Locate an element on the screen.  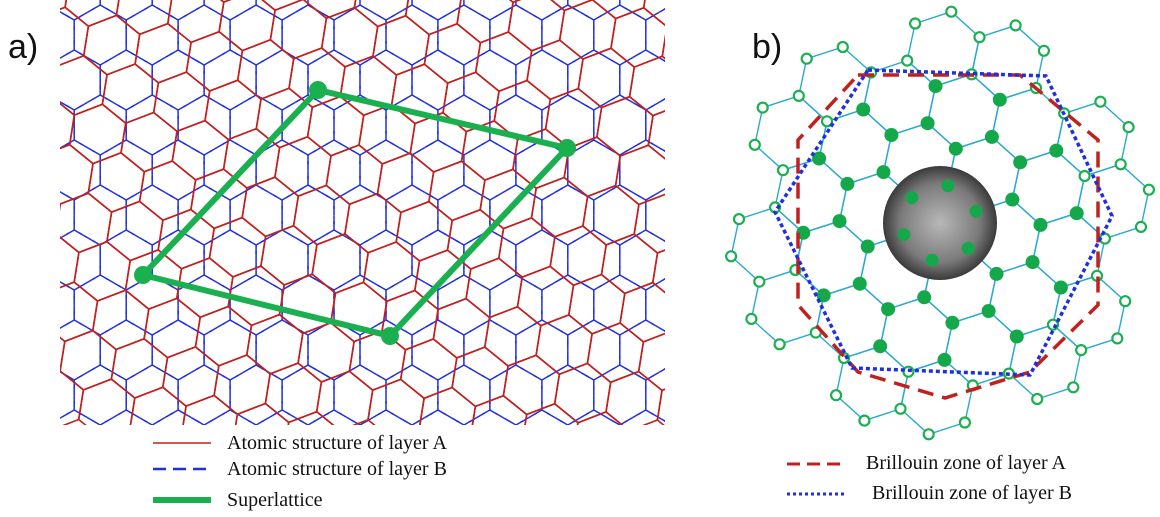
legend-label-bz-a: Brillouin zone of layer A is located at coordinates (966, 463).